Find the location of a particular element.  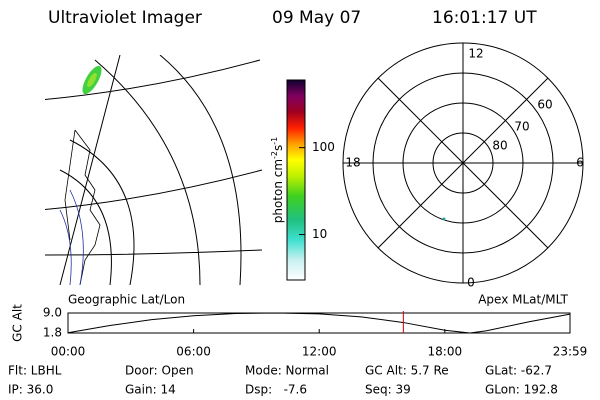

date: 09 May 07 is located at coordinates (316, 18).